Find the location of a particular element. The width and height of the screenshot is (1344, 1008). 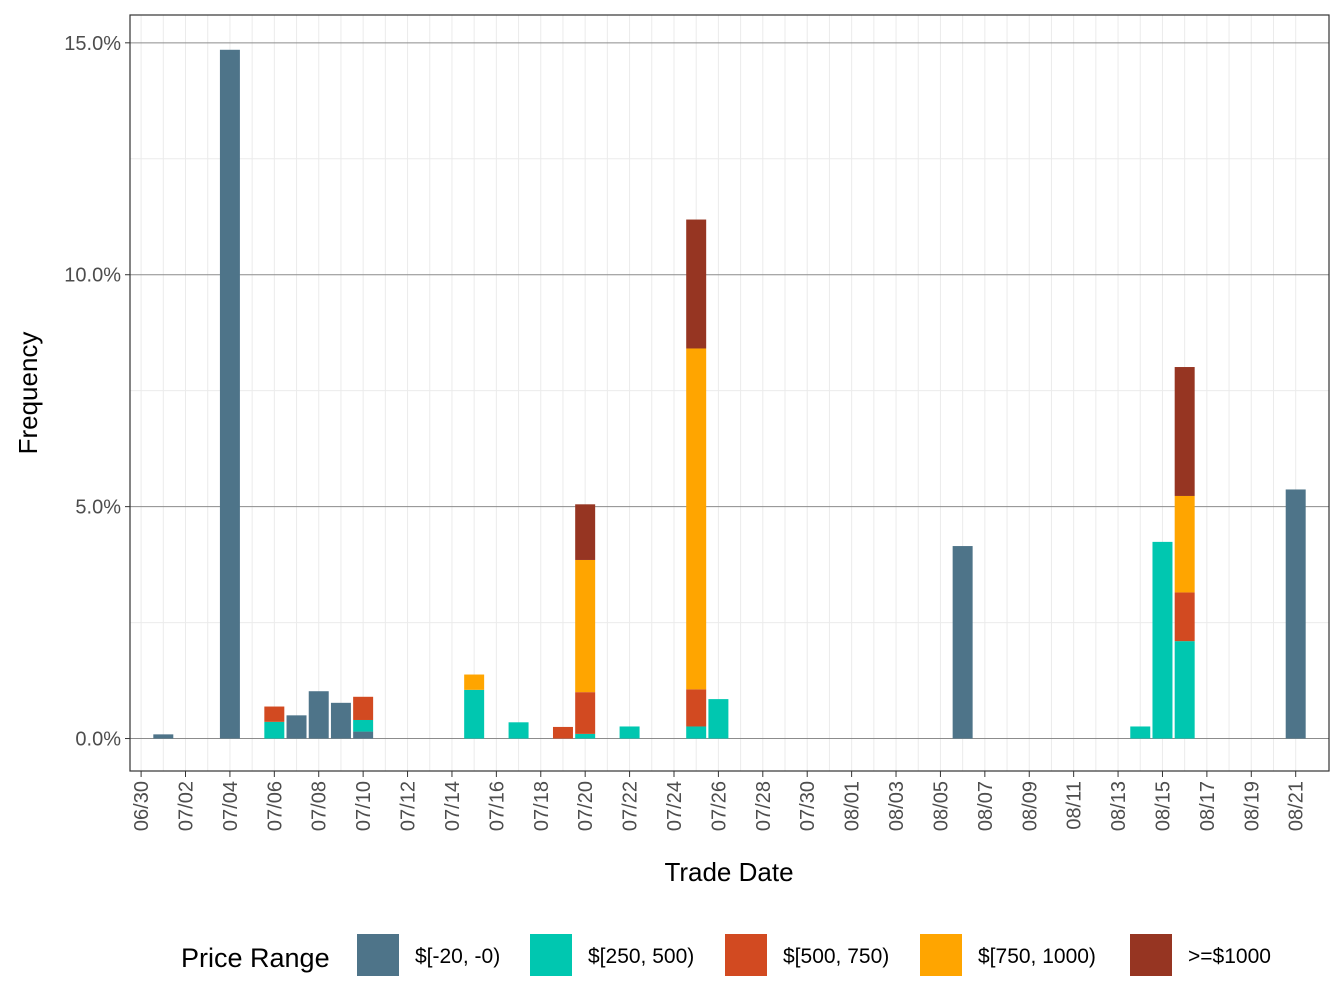

x-tick-label: 08/21 is located at coordinates (1297, 806).